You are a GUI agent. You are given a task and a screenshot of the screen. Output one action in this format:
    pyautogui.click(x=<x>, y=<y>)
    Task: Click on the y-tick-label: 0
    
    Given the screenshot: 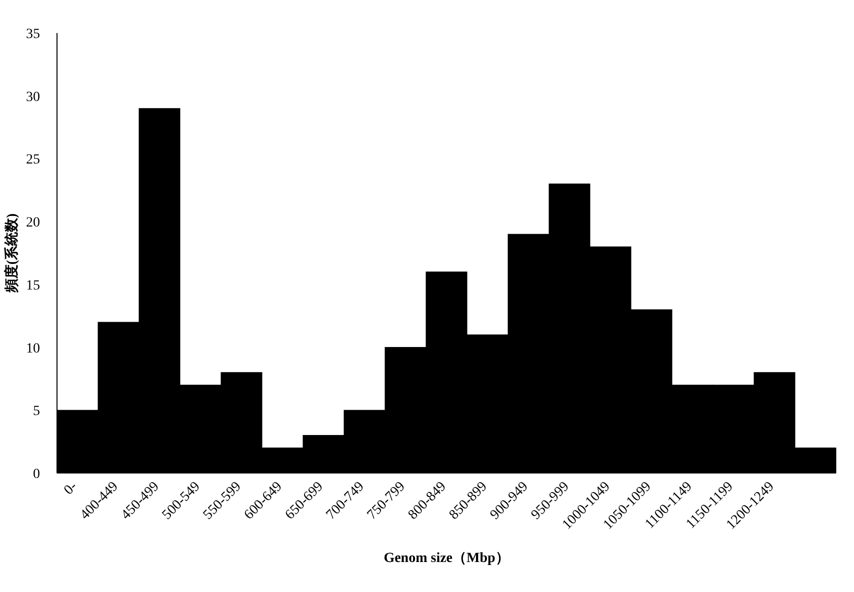 What is the action you would take?
    pyautogui.click(x=36, y=474)
    